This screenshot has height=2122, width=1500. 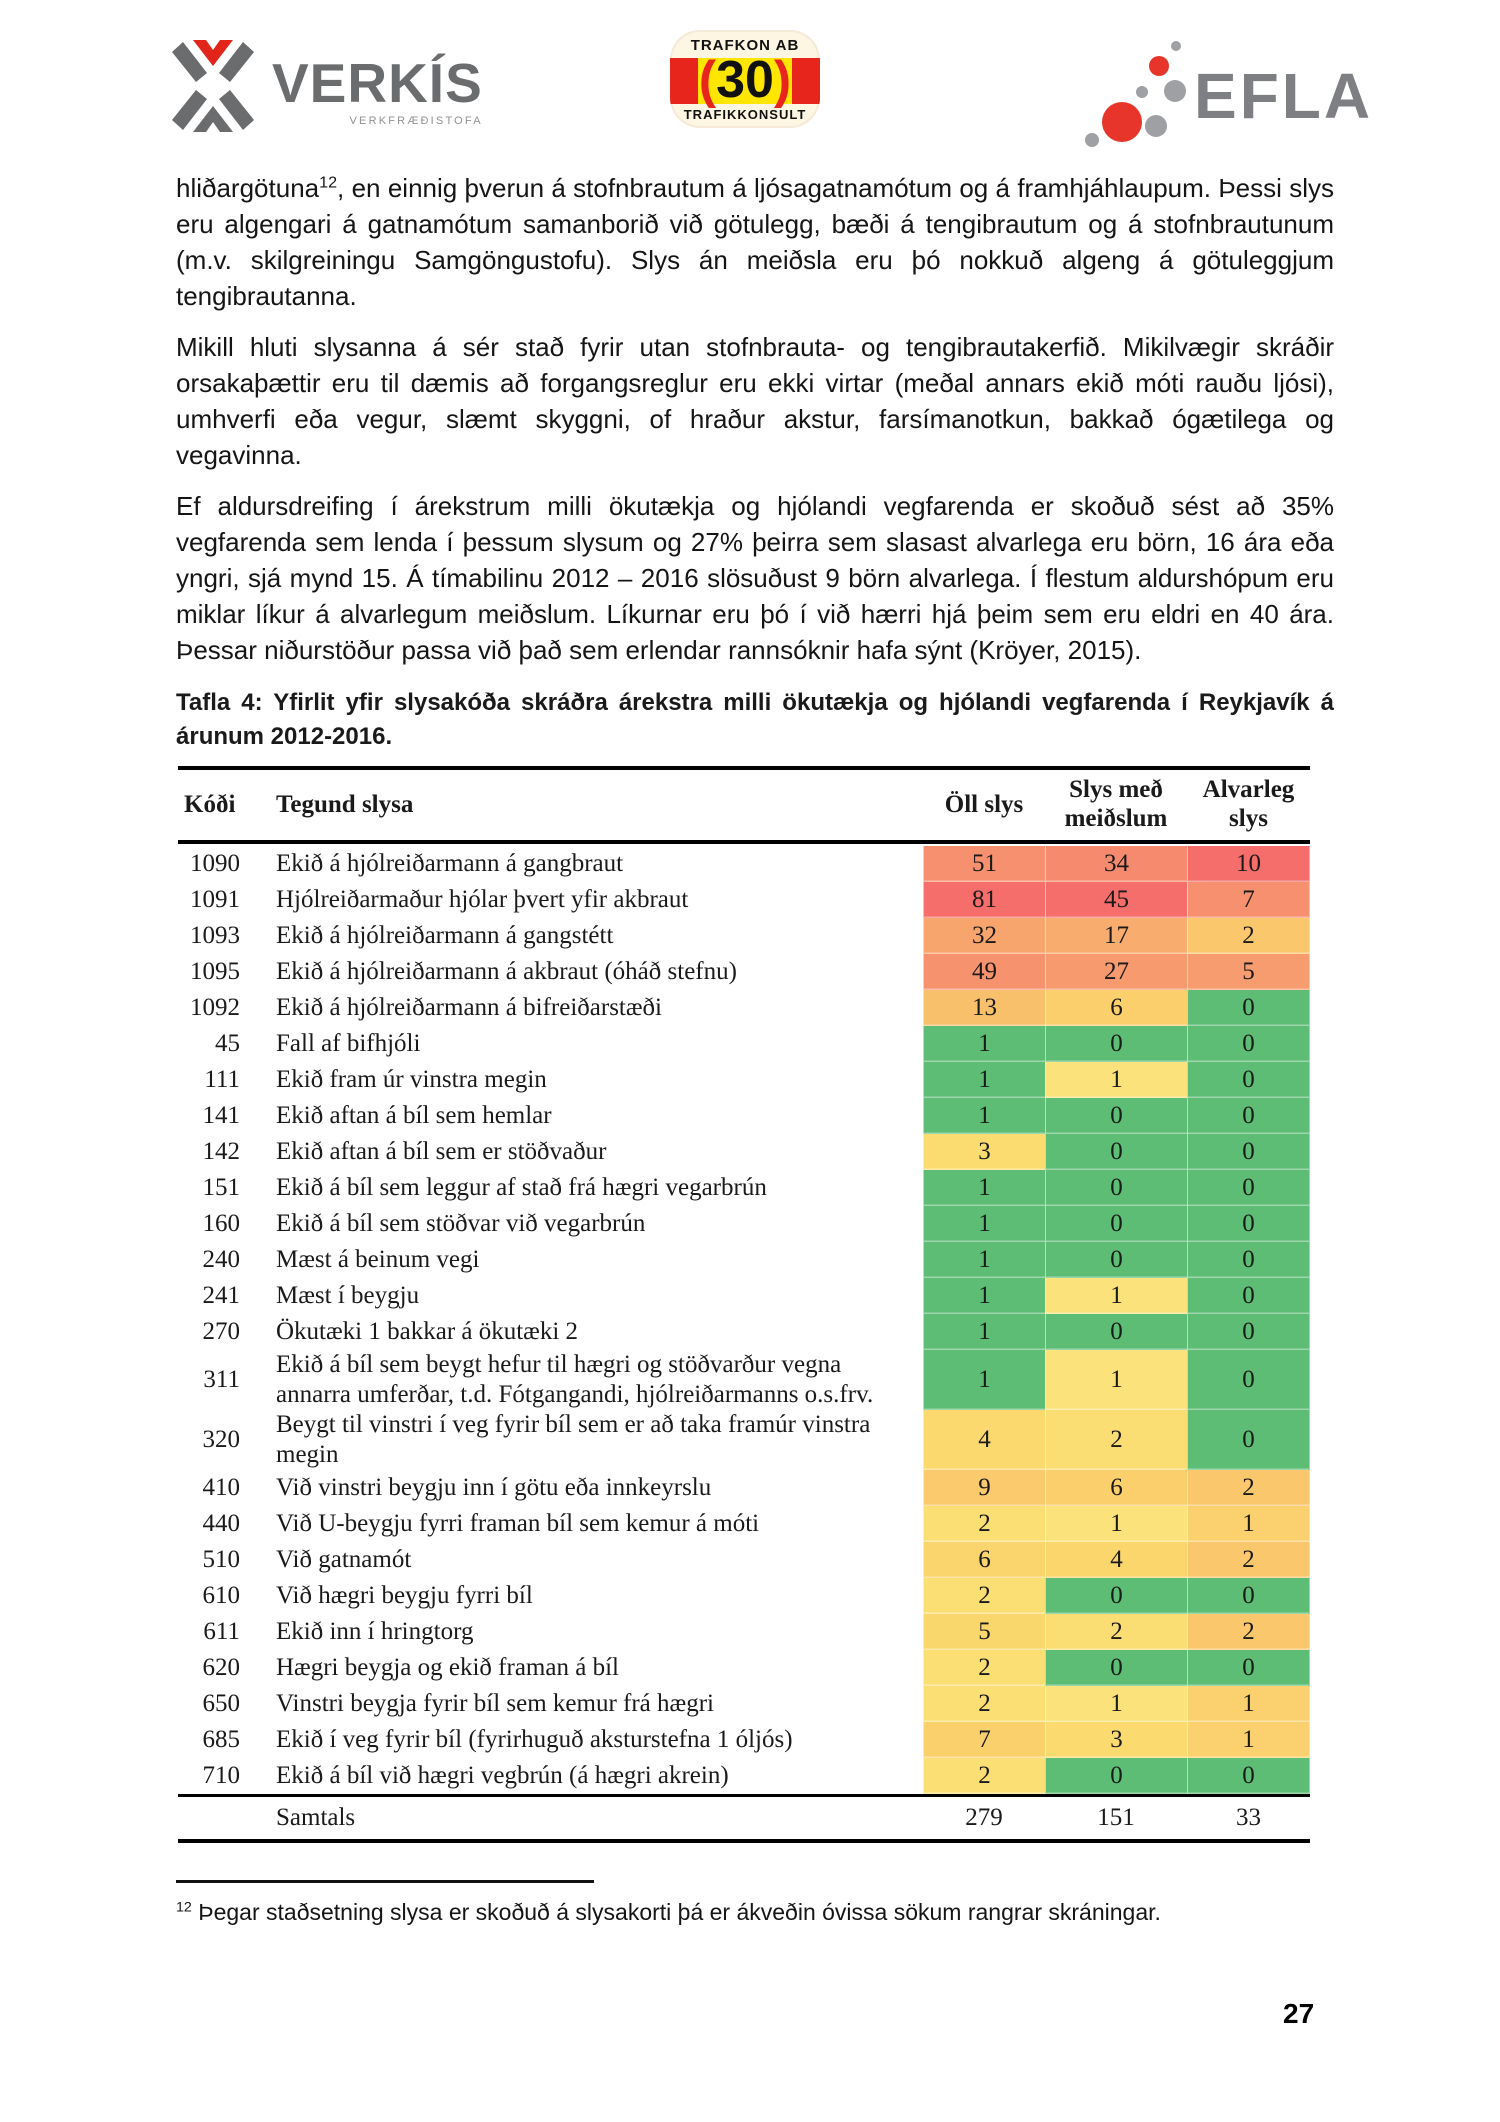 I want to click on table-row: 240 Mæst á beinum vegi 1 0 0, so click(x=744, y=1260).